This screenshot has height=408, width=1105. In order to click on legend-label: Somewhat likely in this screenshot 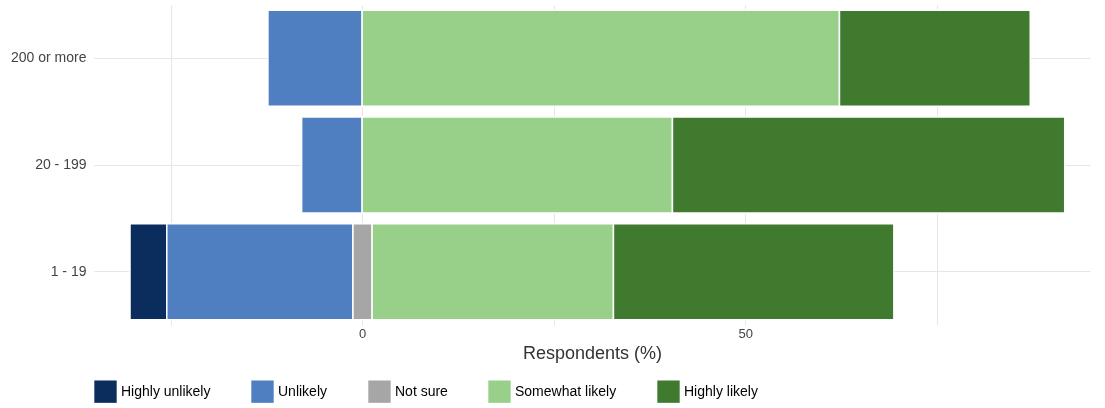, I will do `click(566, 390)`.